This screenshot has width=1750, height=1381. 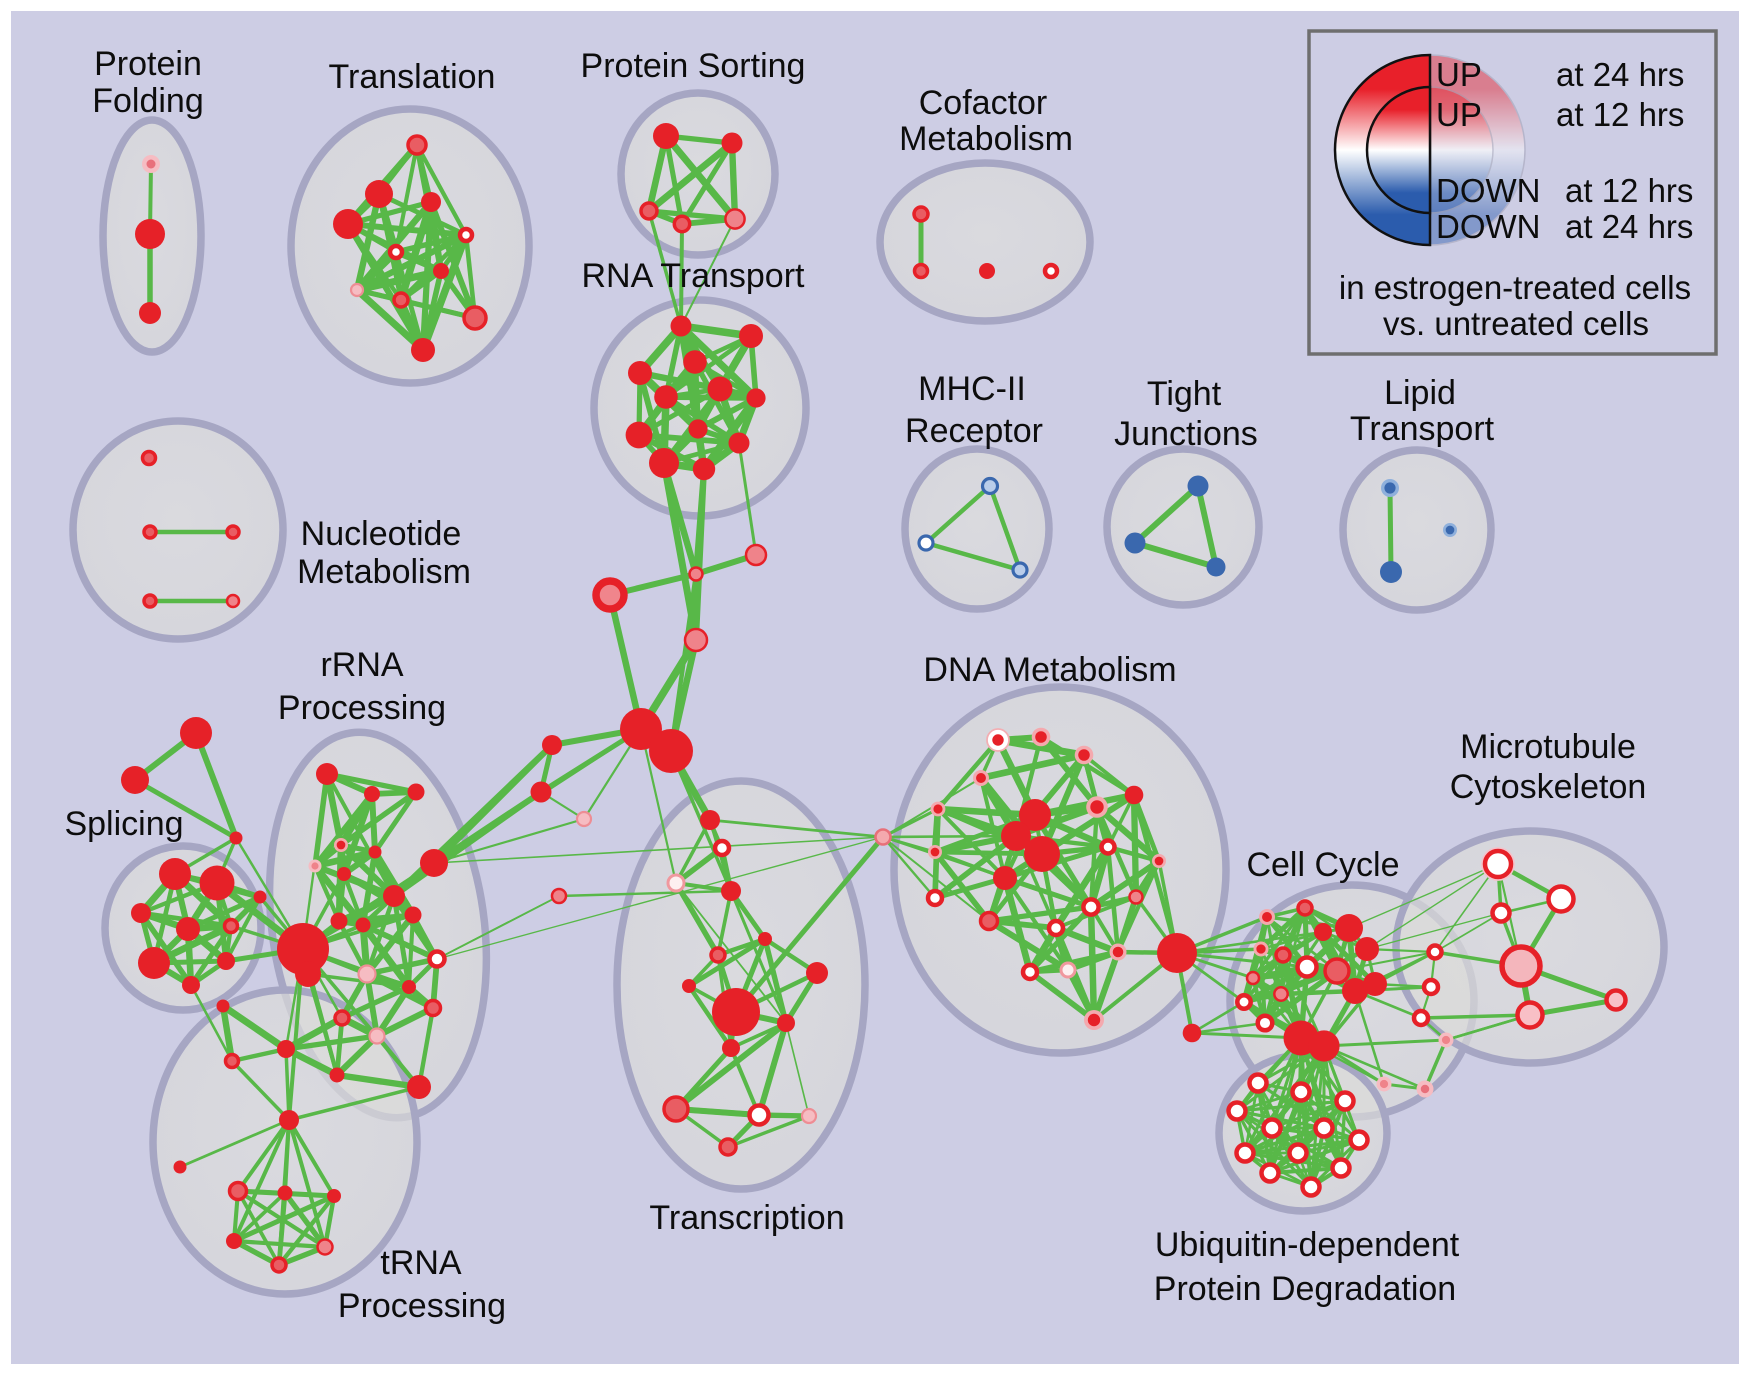 What do you see at coordinates (412, 77) in the screenshot?
I see `svg-text: Translation` at bounding box center [412, 77].